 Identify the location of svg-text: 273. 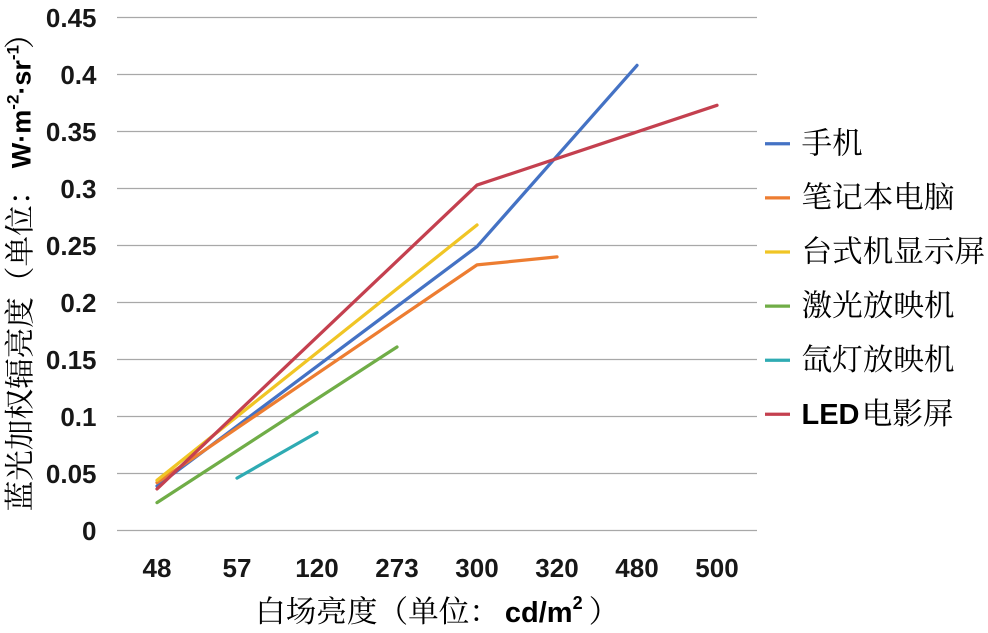
(396, 568).